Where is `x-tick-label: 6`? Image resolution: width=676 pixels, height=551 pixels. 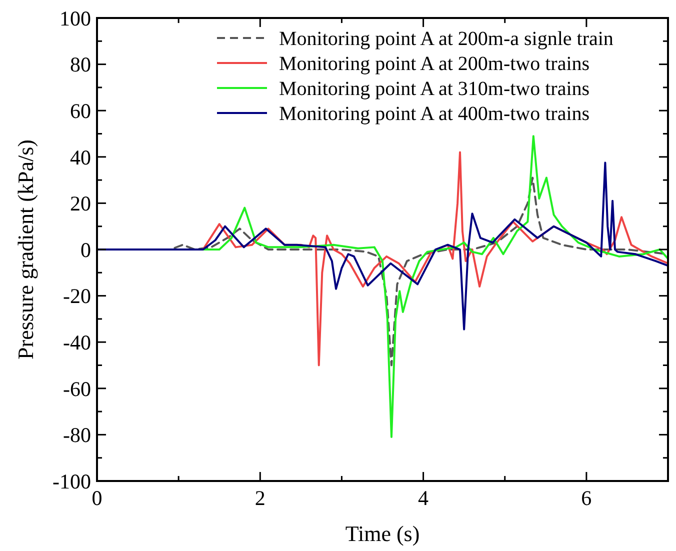
x-tick-label: 6 is located at coordinates (586, 498).